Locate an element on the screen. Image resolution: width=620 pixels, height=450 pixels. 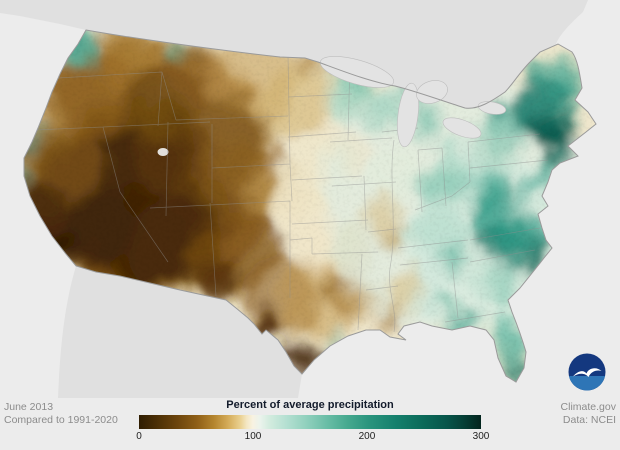
lake-michigan is located at coordinates (408, 115).